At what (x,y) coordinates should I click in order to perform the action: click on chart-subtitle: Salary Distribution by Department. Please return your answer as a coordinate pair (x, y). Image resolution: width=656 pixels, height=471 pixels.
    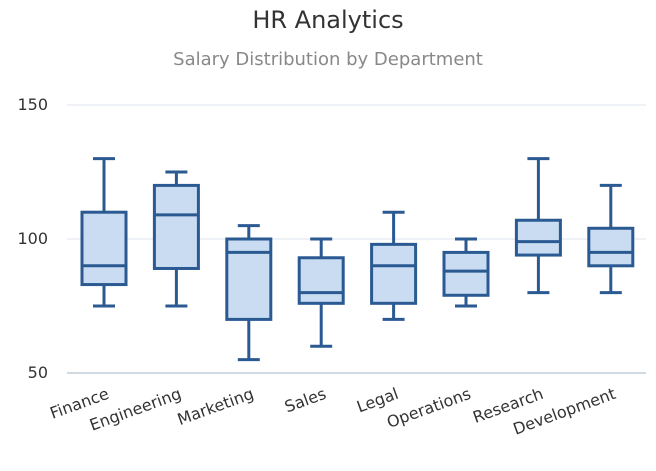
    Looking at the image, I should click on (328, 59).